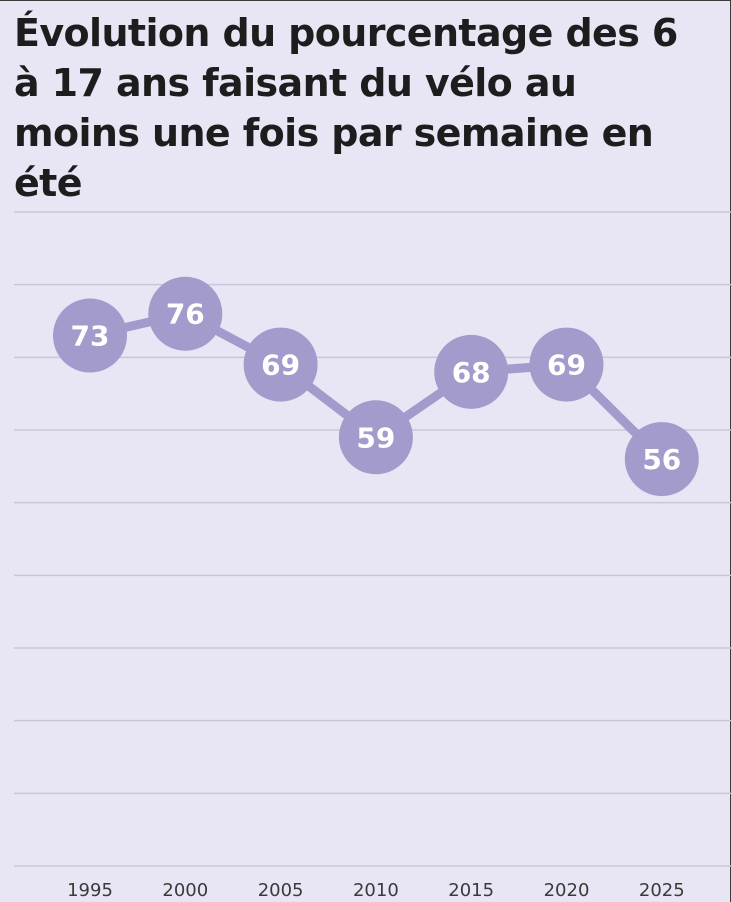 The image size is (731, 902). I want to click on data-point-2005, so click(280, 364).